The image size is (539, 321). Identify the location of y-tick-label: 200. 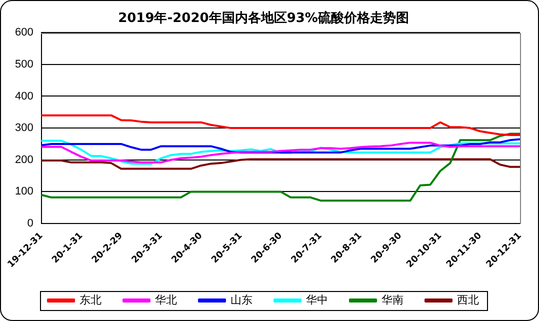
(24, 160).